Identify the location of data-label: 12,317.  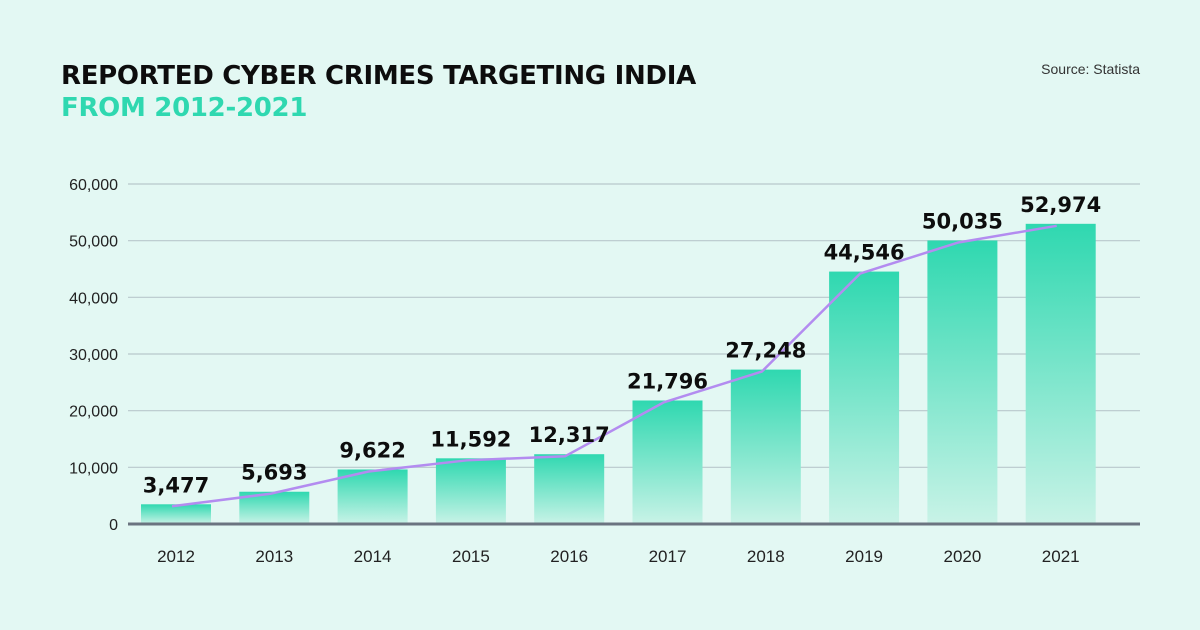
(569, 435).